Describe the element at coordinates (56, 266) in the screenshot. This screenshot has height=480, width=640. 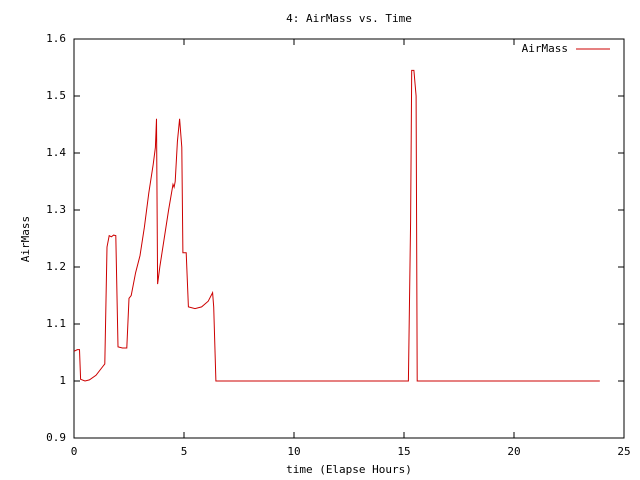
I see `y-tick-label: 1.2` at that location.